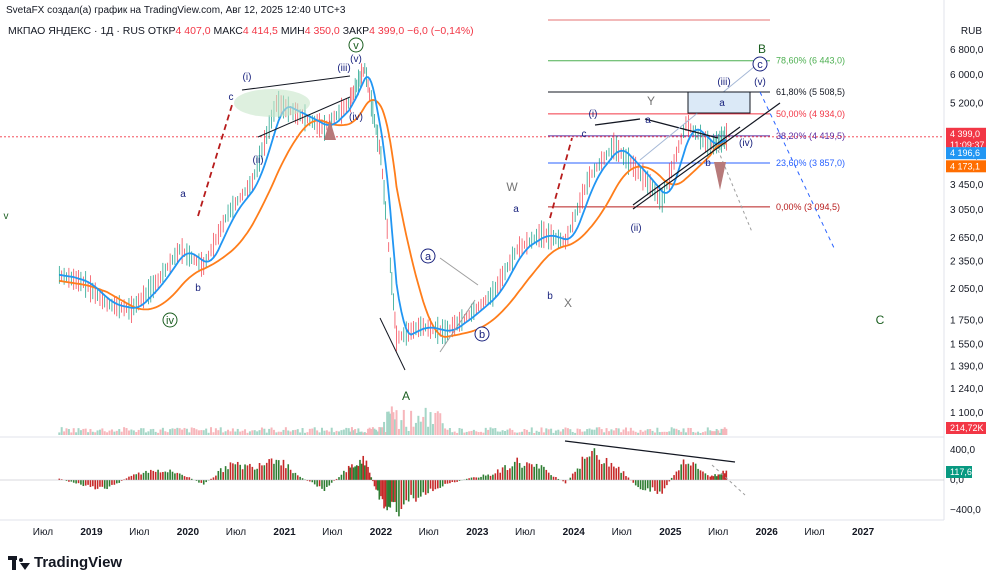 The image size is (1000, 581). Describe the element at coordinates (810, 136) in the screenshot. I see `fib-level-label: 38,20% (4 419,5)` at that location.